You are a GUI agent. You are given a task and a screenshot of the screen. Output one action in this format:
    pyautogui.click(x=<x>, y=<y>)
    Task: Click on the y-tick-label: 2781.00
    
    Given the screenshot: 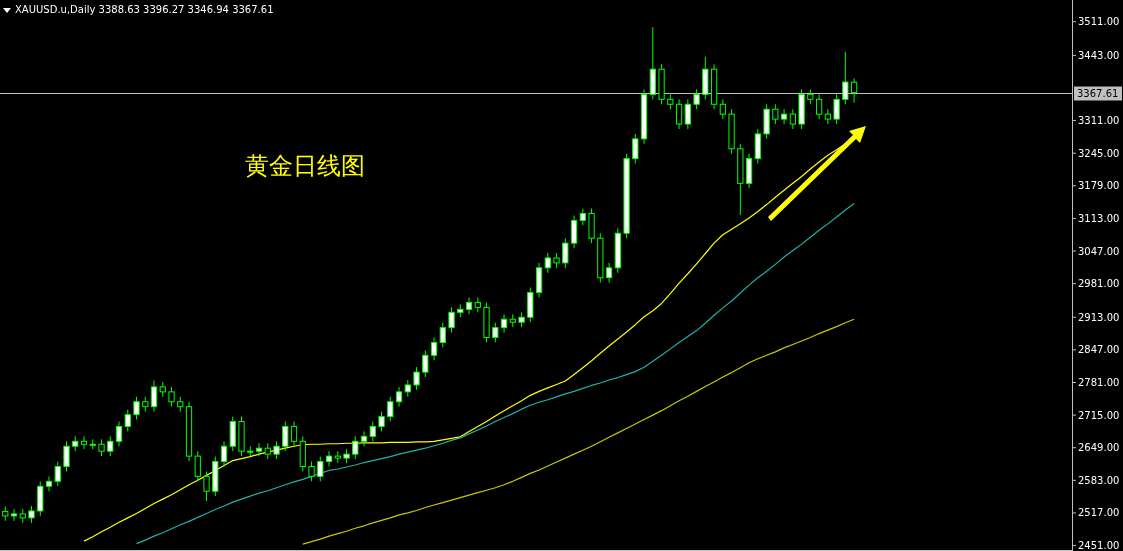 What is the action you would take?
    pyautogui.click(x=1099, y=382)
    